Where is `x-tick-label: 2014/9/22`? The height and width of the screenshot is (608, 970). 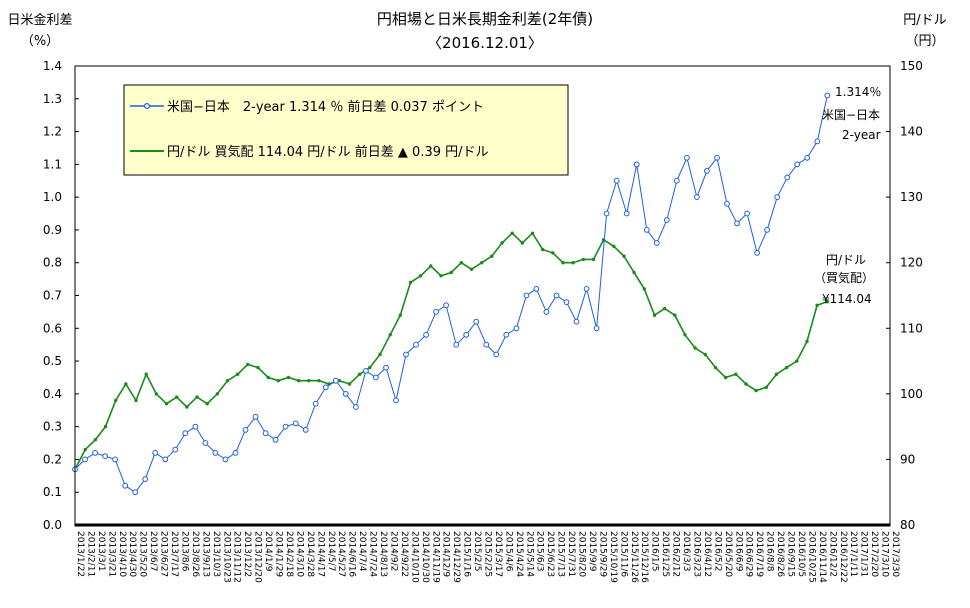
x-tick-label: 2014/9/22 is located at coordinates (404, 554).